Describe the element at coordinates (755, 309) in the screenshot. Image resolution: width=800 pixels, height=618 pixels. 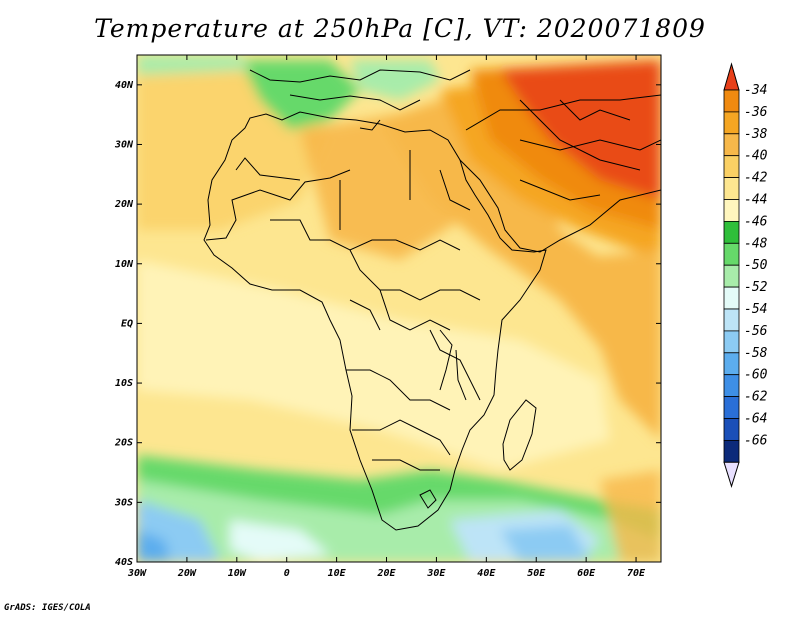
I see `colorbar-label: -54` at that location.